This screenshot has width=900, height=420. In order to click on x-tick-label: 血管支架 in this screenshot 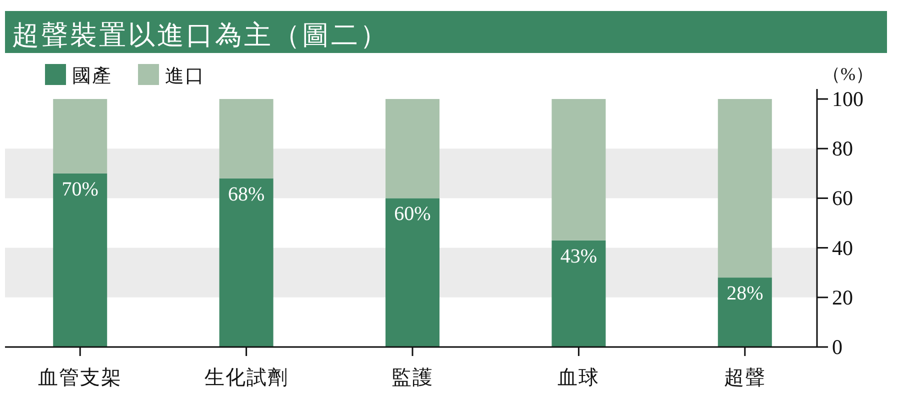, I will do `click(80, 378)`.